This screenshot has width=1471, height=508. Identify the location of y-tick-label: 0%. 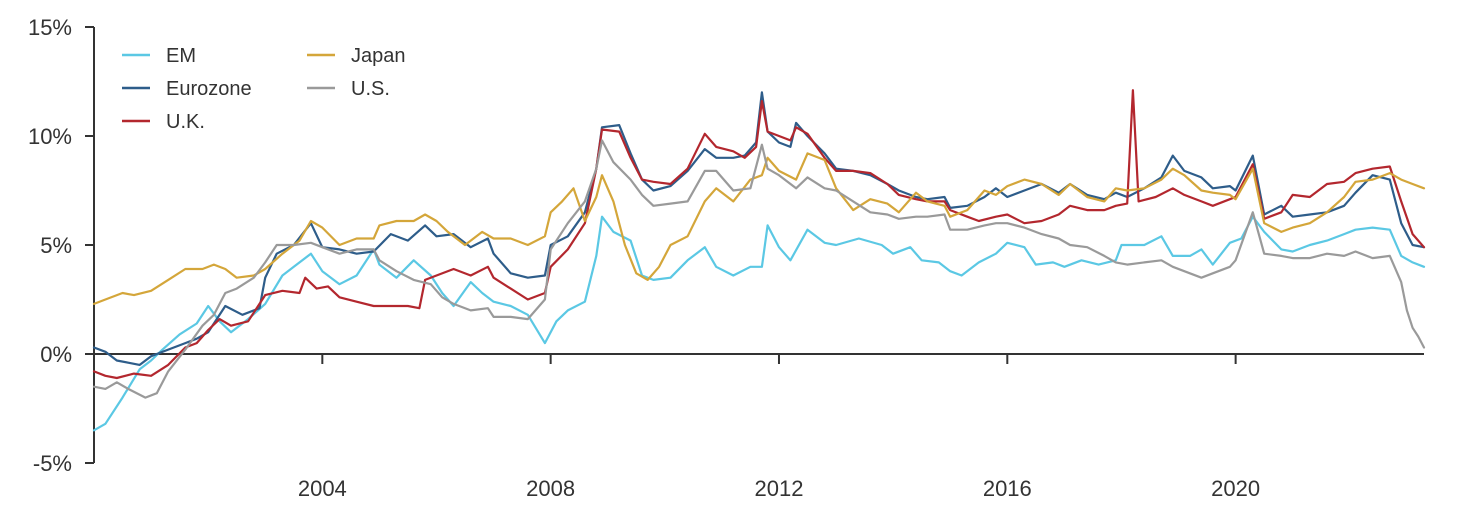
(56, 354).